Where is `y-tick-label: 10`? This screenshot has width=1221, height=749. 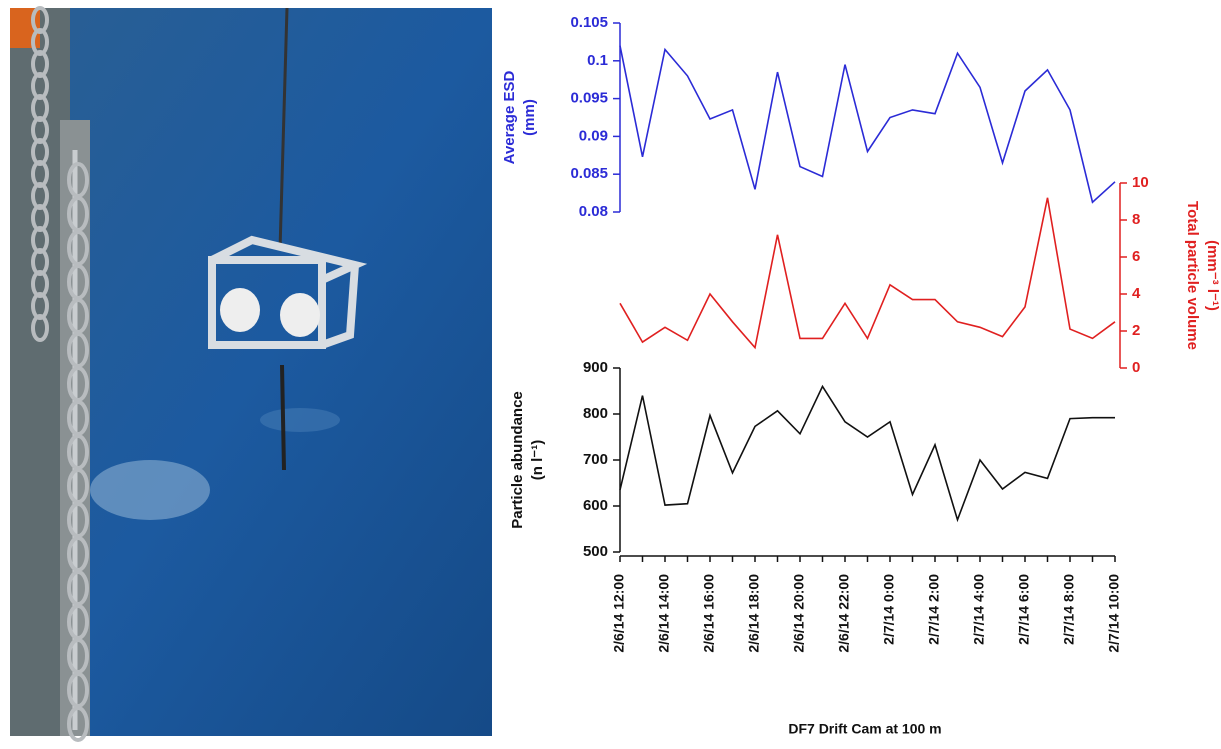 y-tick-label: 10 is located at coordinates (1140, 182).